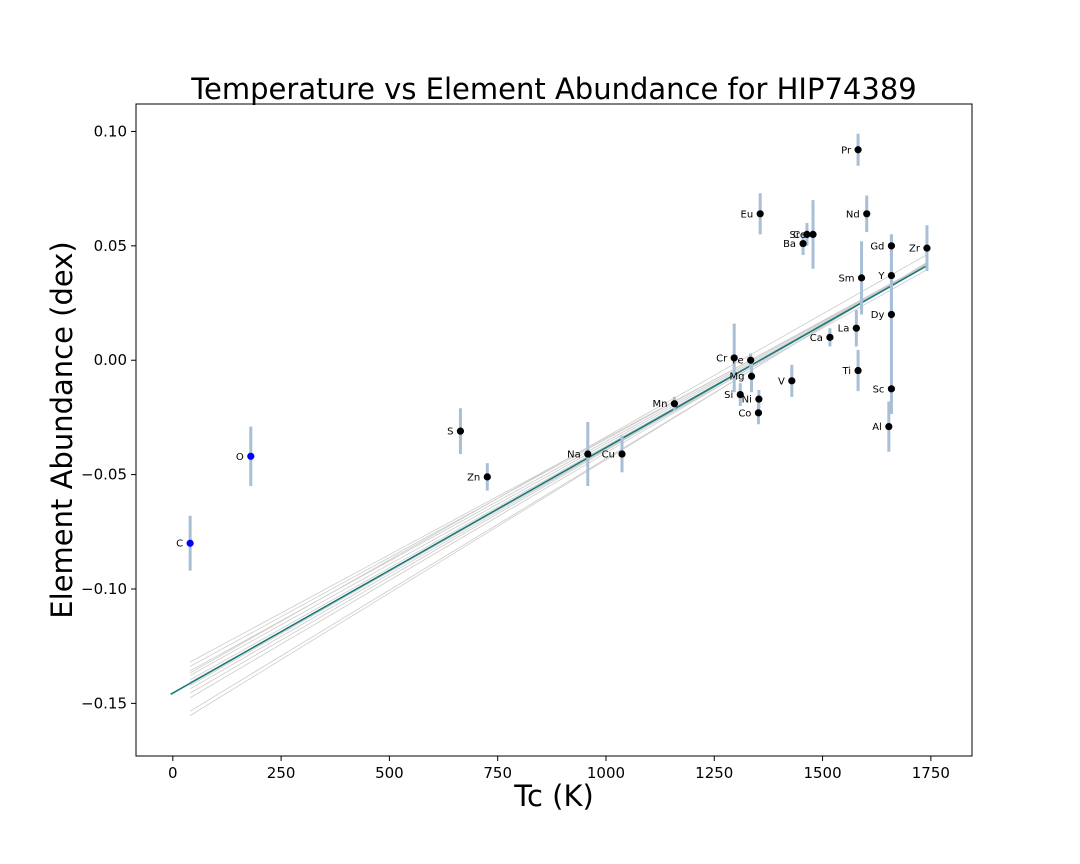 This screenshot has width=1080, height=864. Describe the element at coordinates (751, 360) in the screenshot. I see `data-point-fe` at that location.